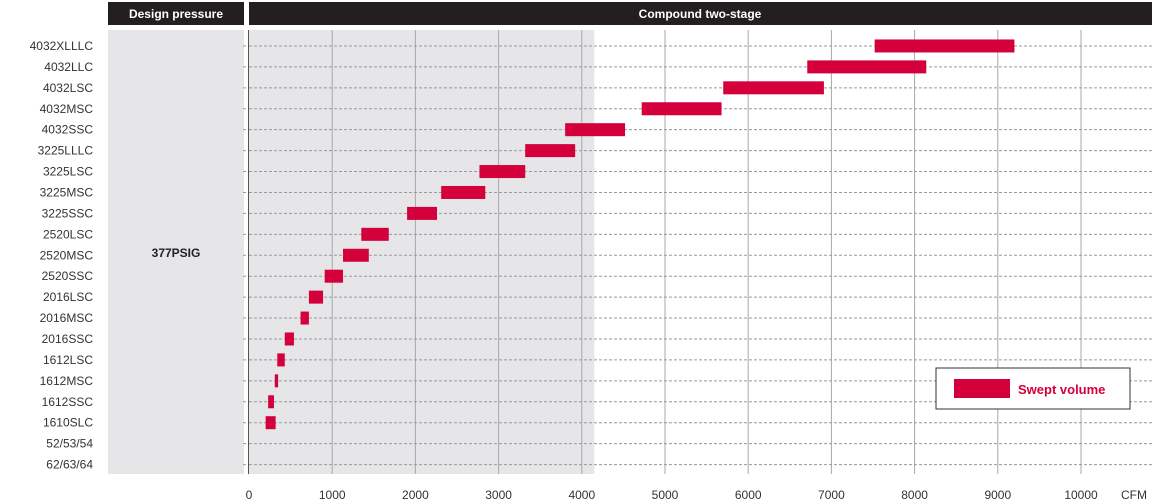  Describe the element at coordinates (1081, 495) in the screenshot. I see `x-tick-label: 10000` at that location.